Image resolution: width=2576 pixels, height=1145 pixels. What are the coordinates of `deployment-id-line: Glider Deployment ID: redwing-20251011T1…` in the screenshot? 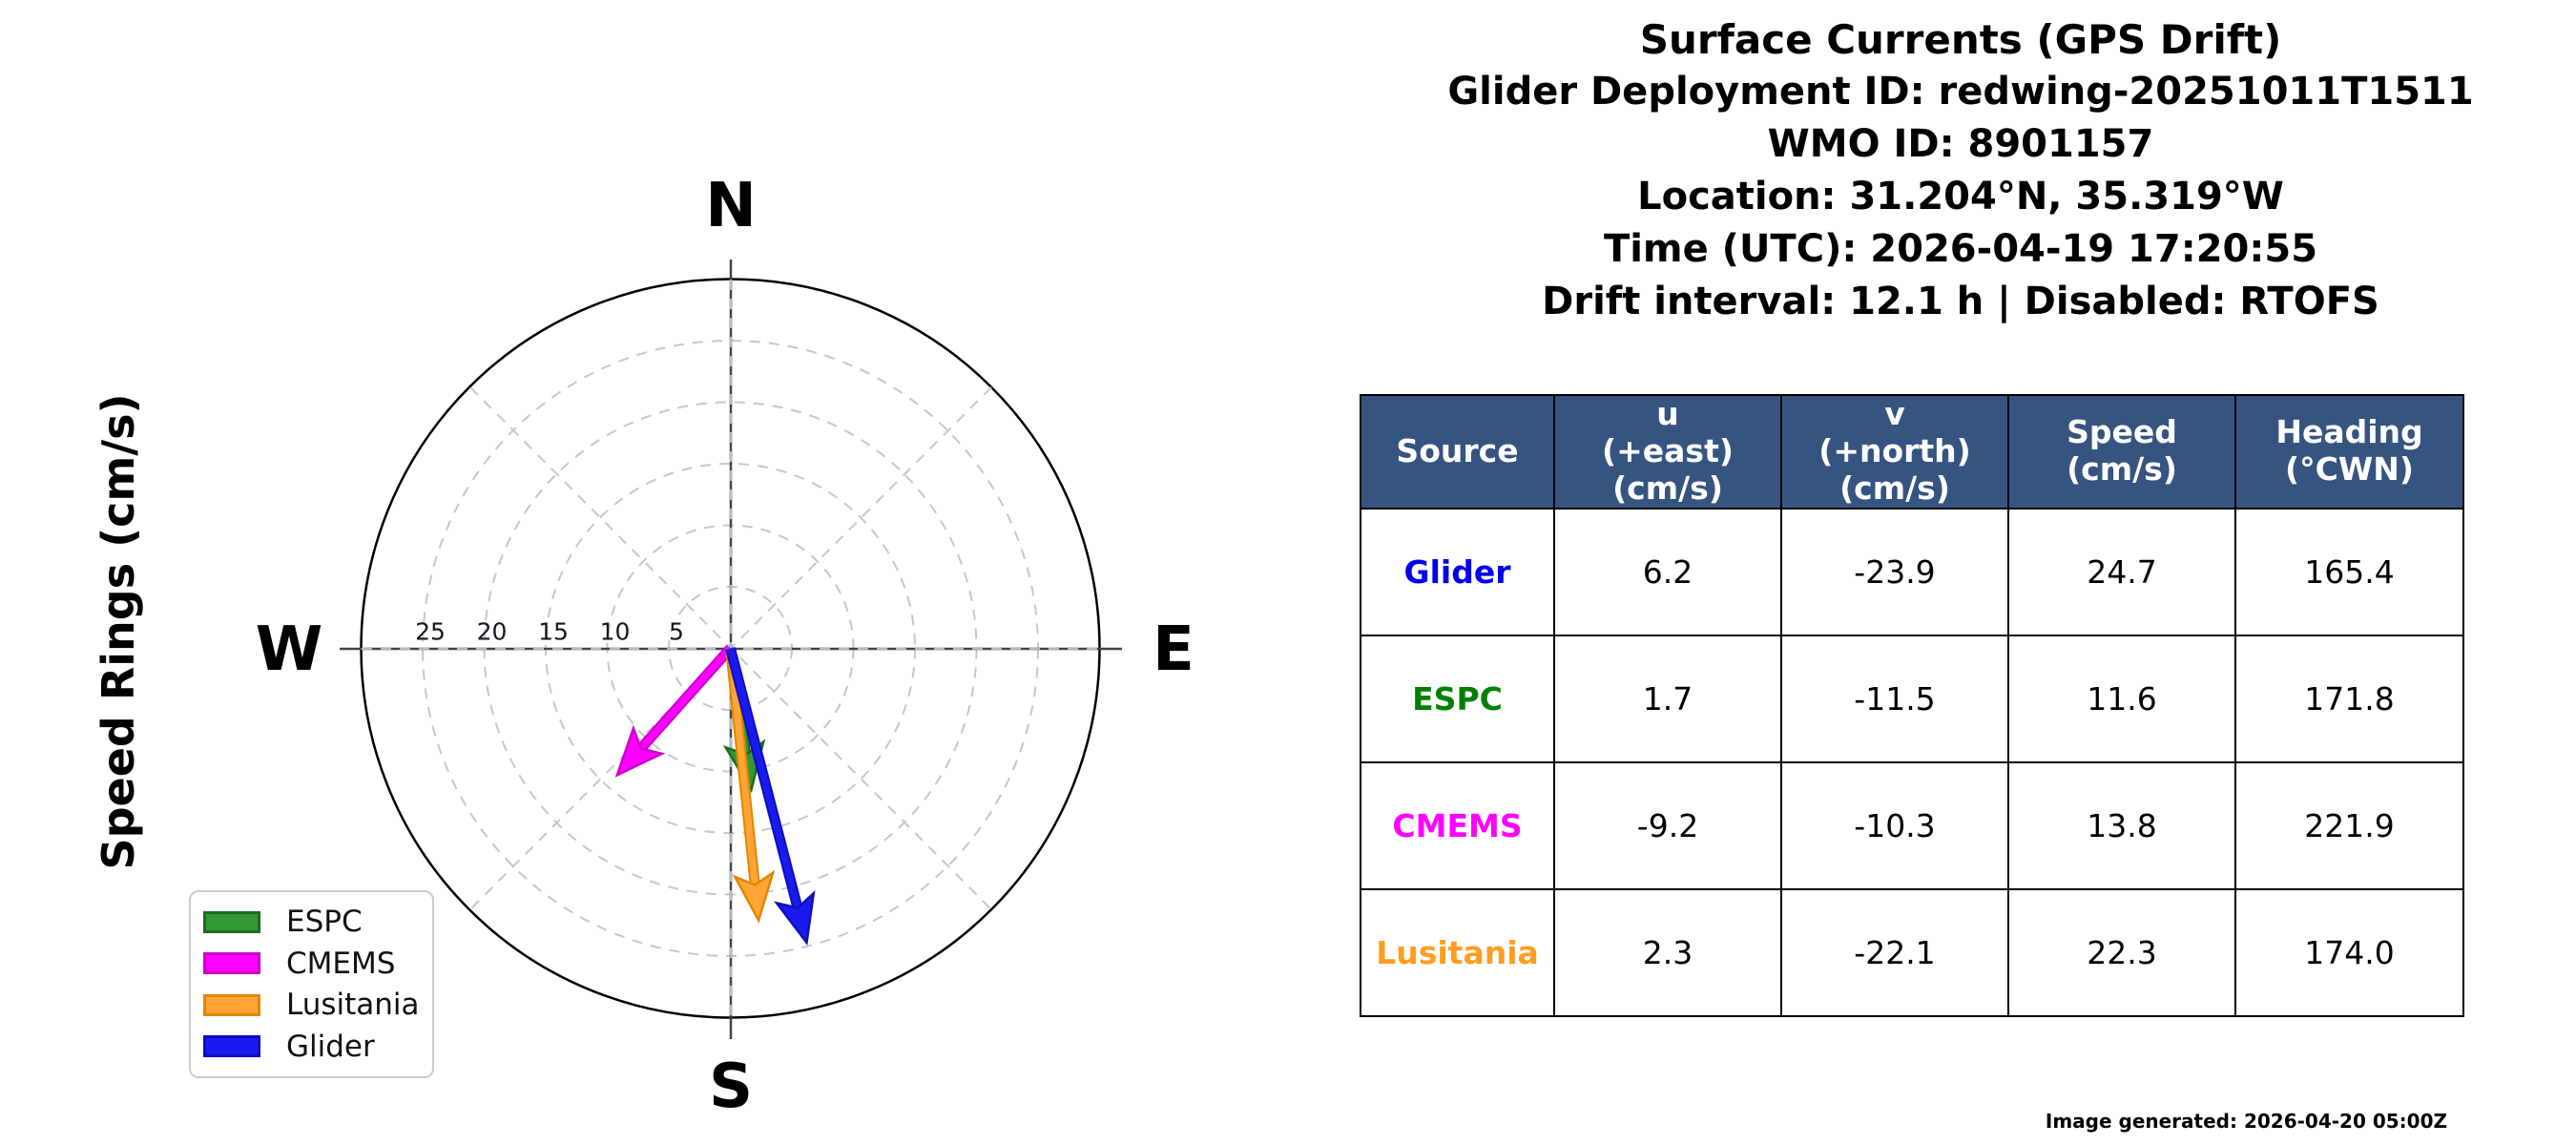 It's located at (1960, 92).